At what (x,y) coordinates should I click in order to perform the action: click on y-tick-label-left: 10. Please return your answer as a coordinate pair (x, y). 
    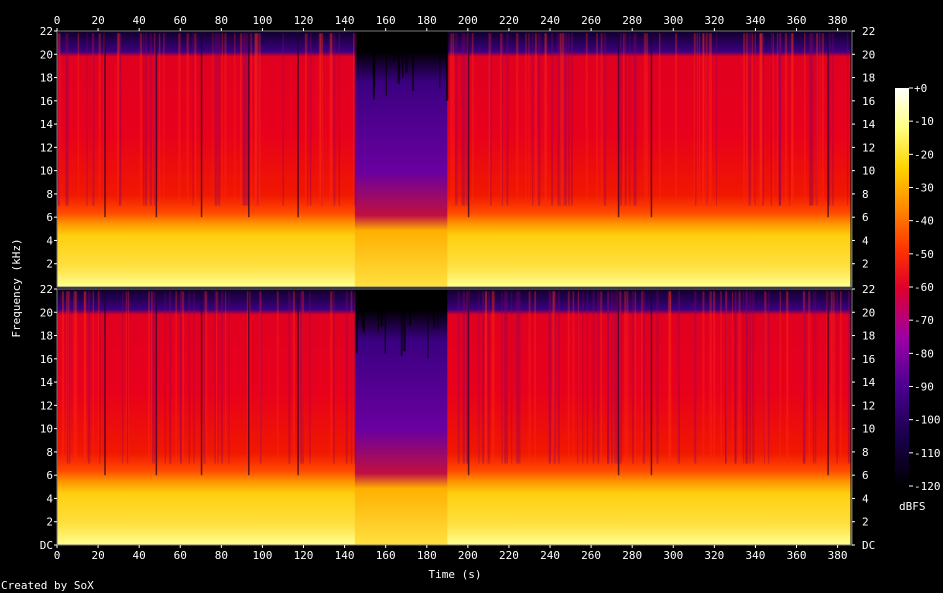
    Looking at the image, I should click on (46, 171).